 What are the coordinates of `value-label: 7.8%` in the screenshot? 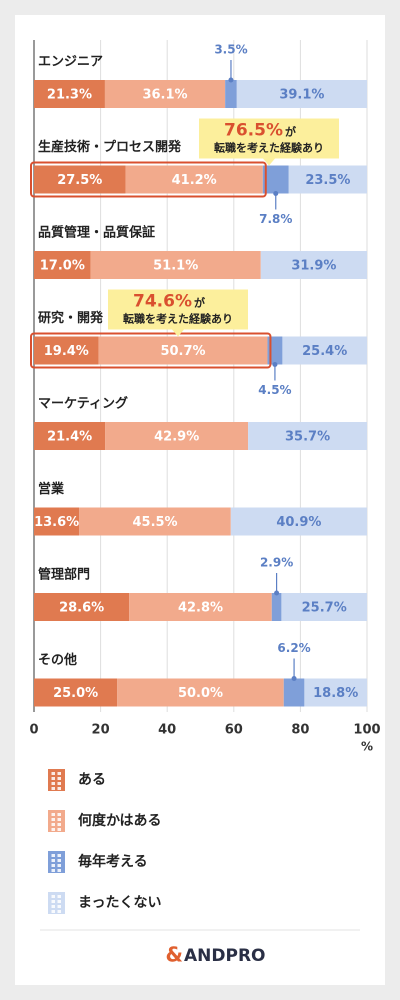 It's located at (275, 219).